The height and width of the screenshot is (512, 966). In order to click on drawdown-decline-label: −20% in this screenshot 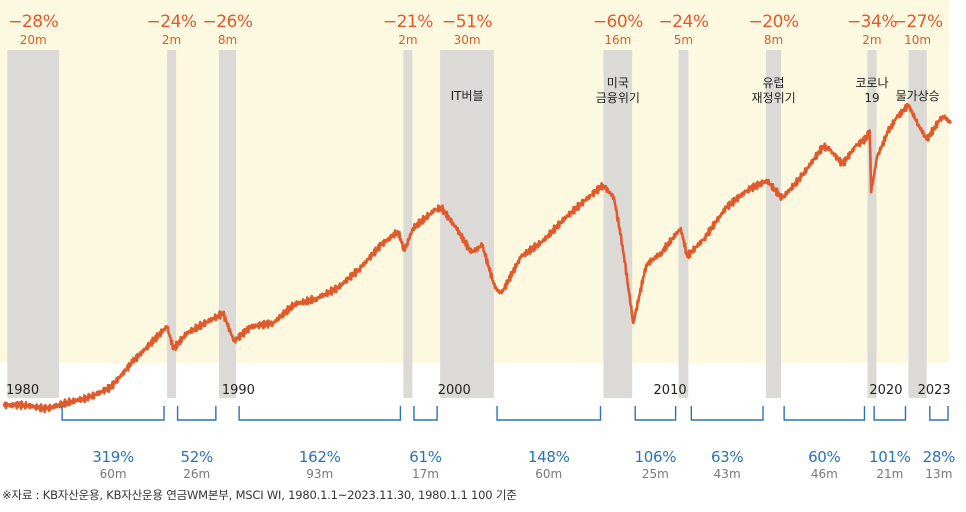, I will do `click(774, 22)`.